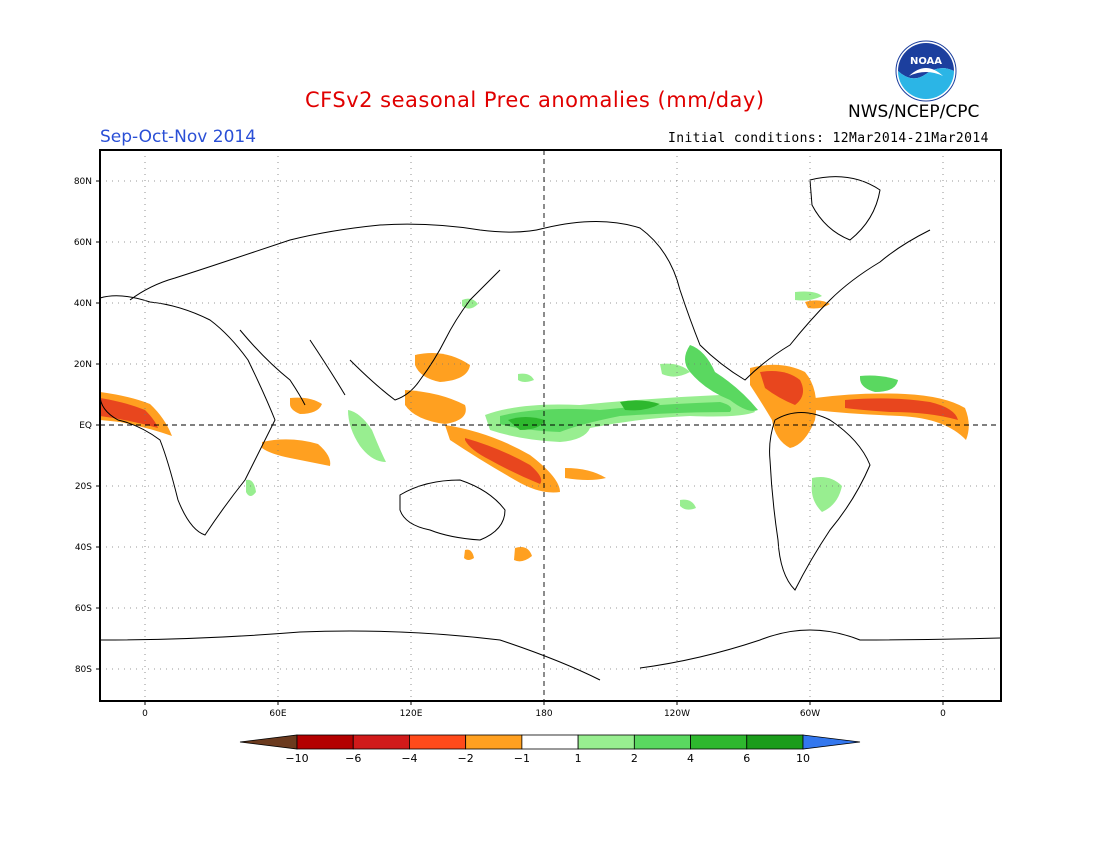  I want to click on dry-core-gulf-guinea, so click(129, 413).